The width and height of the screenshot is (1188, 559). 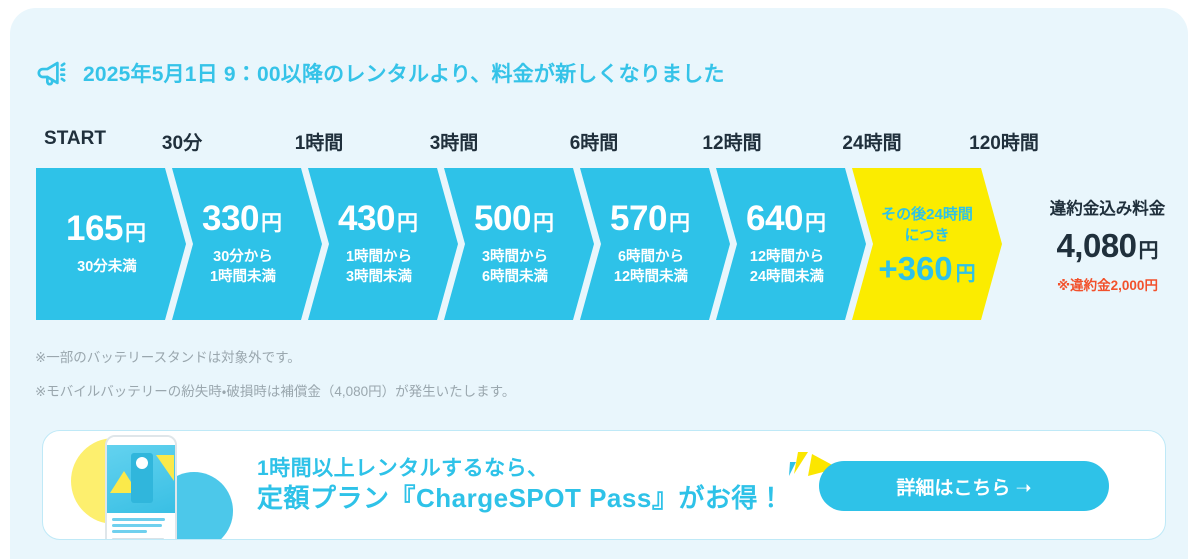 What do you see at coordinates (515, 256) in the screenshot?
I see `price-tier-3-range-line1: 3時間から` at bounding box center [515, 256].